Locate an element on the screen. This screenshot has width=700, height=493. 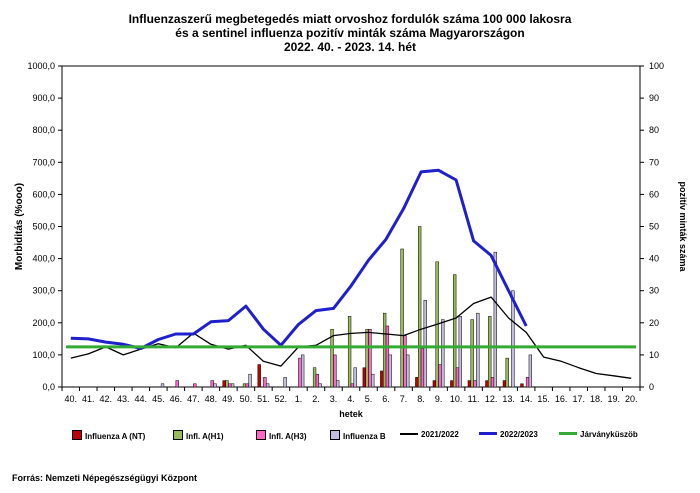
y-right-tick-label: 40 is located at coordinates (654, 259).